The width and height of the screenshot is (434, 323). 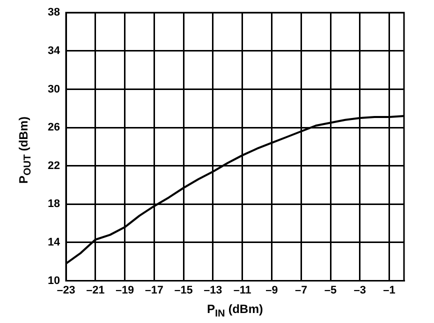 I want to click on x-tick-label: –9, so click(x=272, y=290).